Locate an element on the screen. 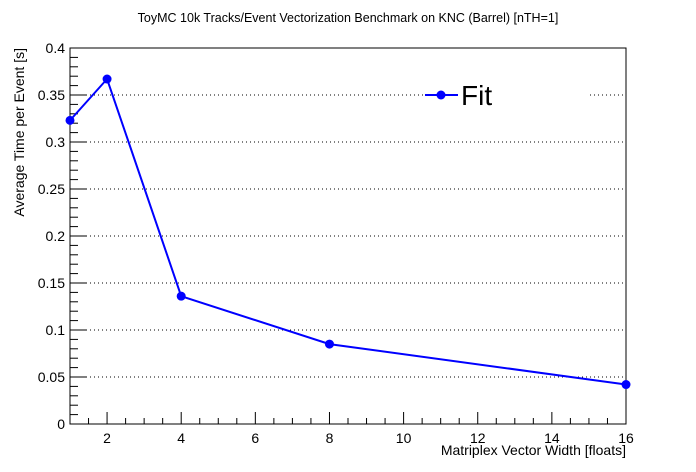  legend-marker is located at coordinates (441, 95).